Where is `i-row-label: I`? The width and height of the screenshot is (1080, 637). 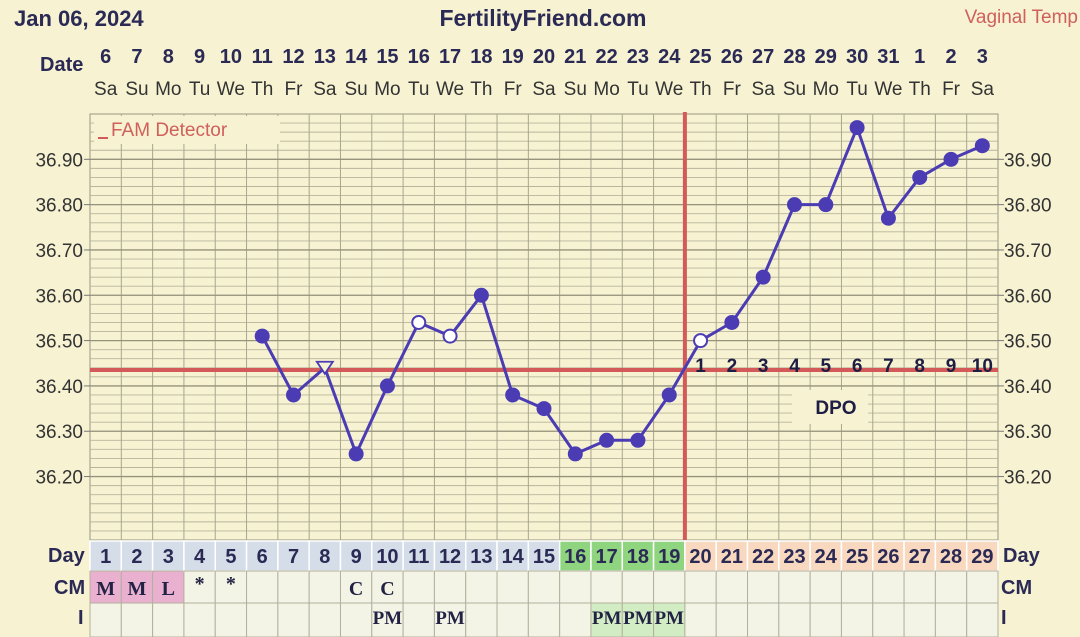
i-row-label: I is located at coordinates (81, 618).